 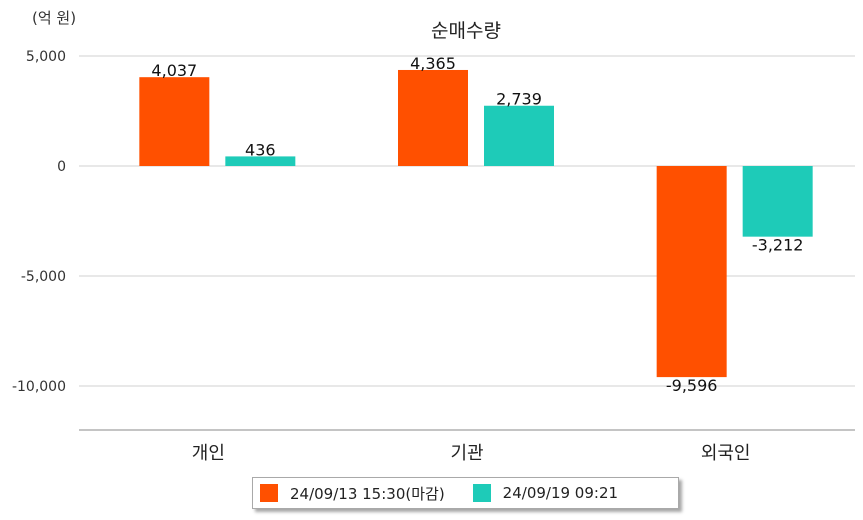 I want to click on legend-label-series-2: 24/09/19 09:21, so click(x=560, y=493).